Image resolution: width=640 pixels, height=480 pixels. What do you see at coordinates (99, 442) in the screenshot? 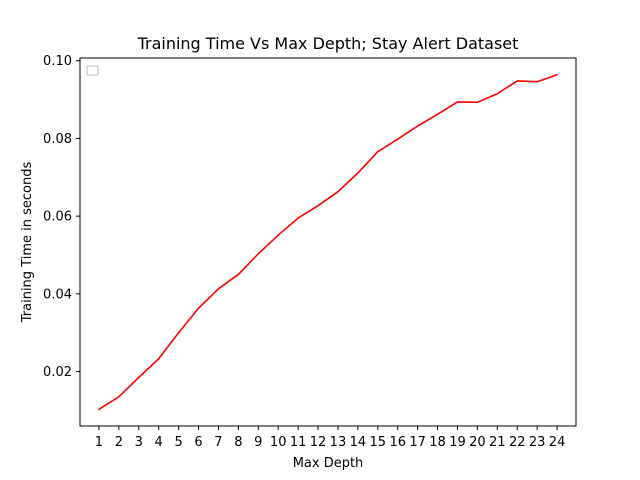
I see `x-tick-label: 1` at bounding box center [99, 442].